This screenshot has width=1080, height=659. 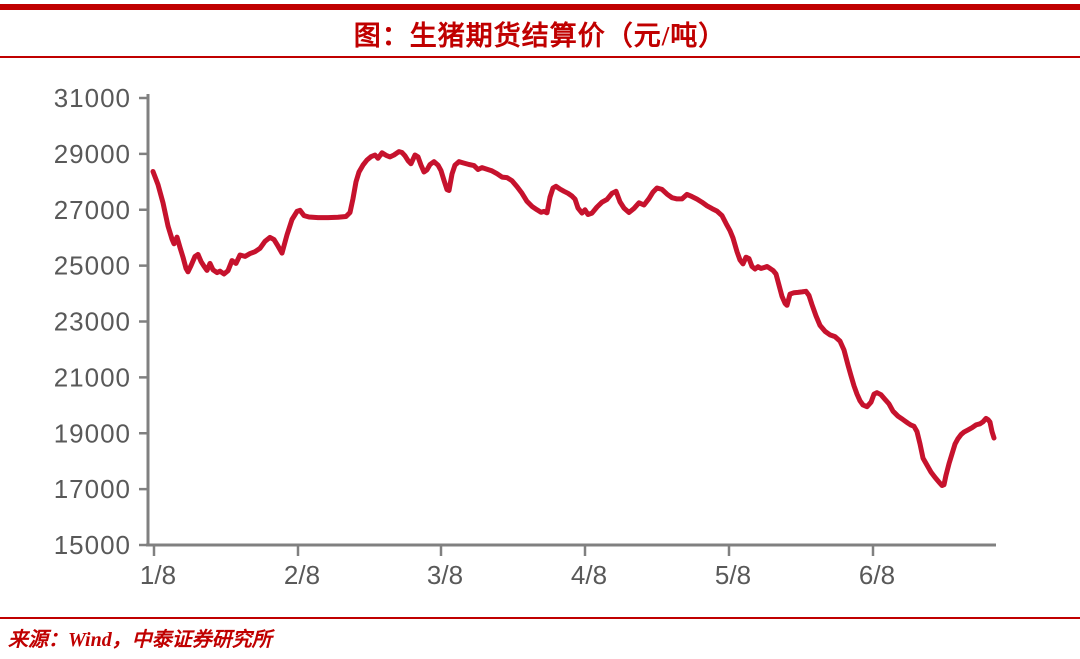 I want to click on top-border-bar, so click(x=540, y=7).